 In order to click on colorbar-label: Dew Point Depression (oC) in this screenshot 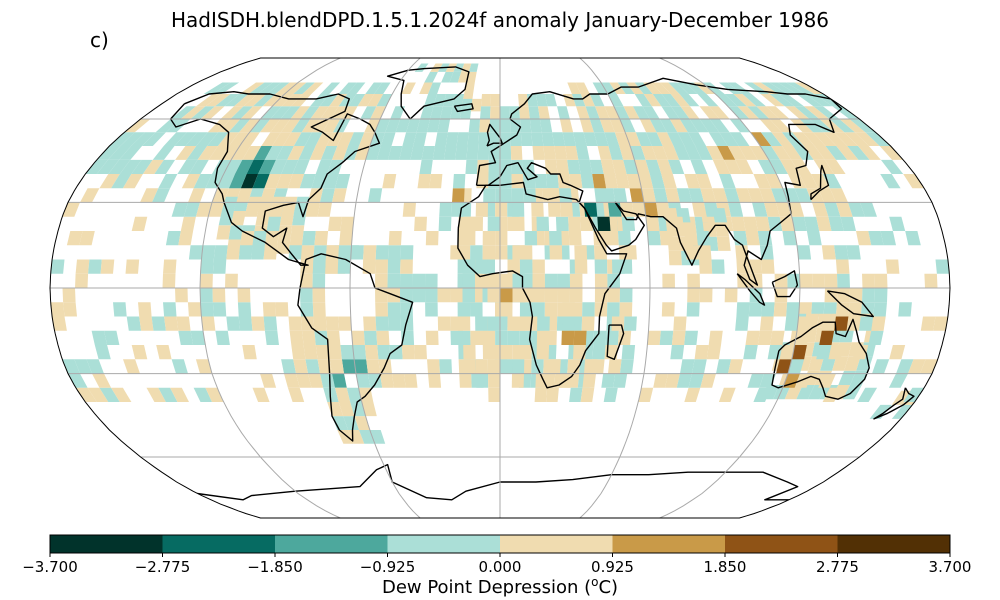, I will do `click(500, 586)`.